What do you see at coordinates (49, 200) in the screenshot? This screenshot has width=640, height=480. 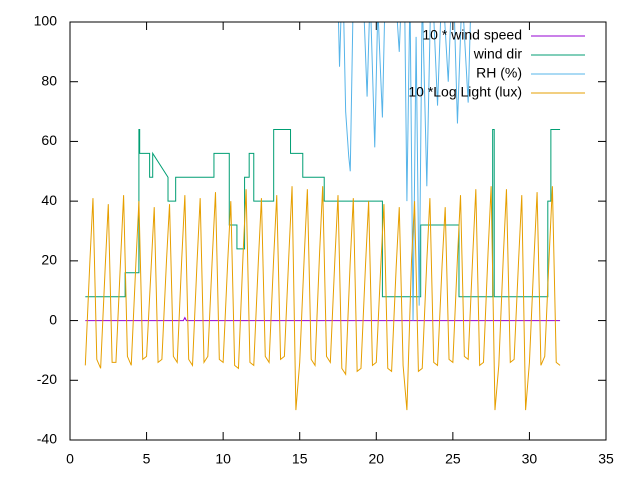 I see `y-tick-label: 40` at bounding box center [49, 200].